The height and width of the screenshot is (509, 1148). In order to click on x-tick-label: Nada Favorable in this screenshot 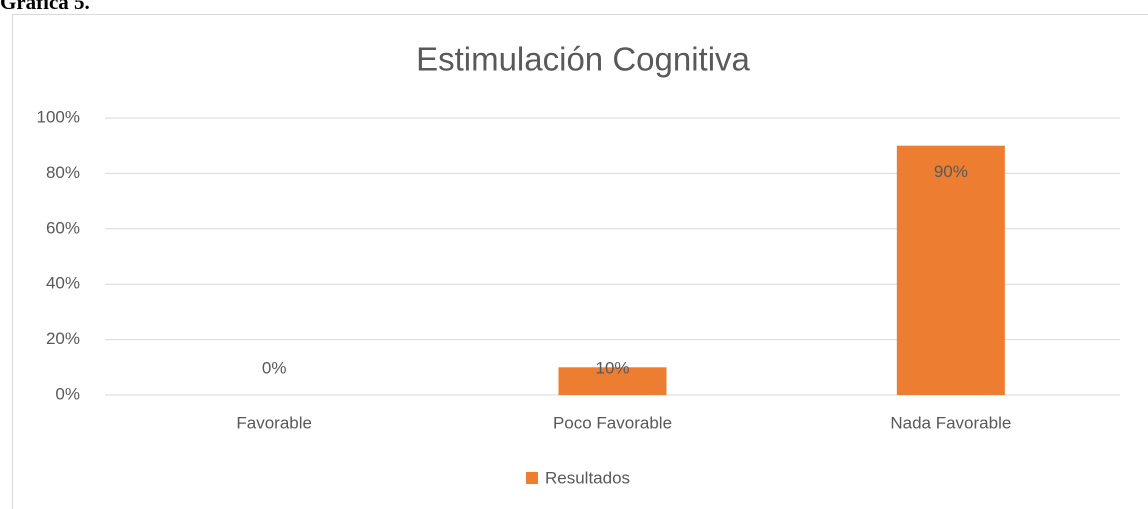, I will do `click(950, 422)`.